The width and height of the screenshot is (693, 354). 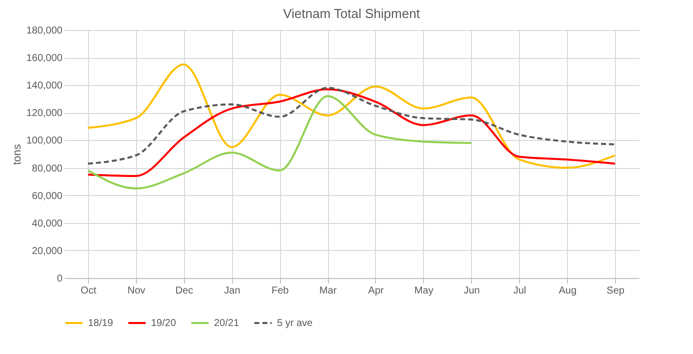 What do you see at coordinates (44, 58) in the screenshot?
I see `y-tick-label: 160,000` at bounding box center [44, 58].